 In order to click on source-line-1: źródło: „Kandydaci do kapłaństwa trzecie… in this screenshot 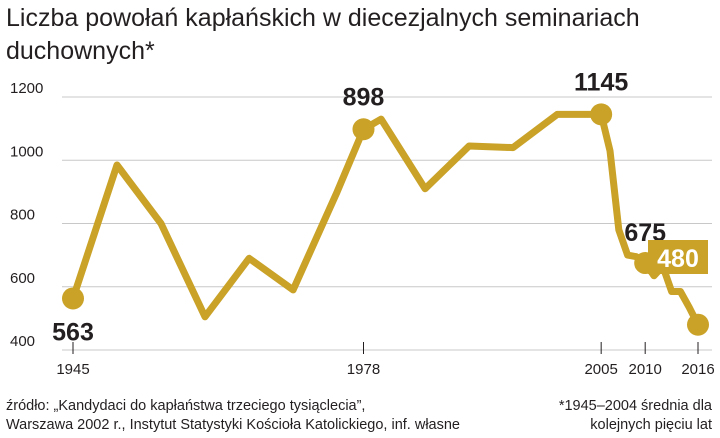, I will do `click(186, 406)`.